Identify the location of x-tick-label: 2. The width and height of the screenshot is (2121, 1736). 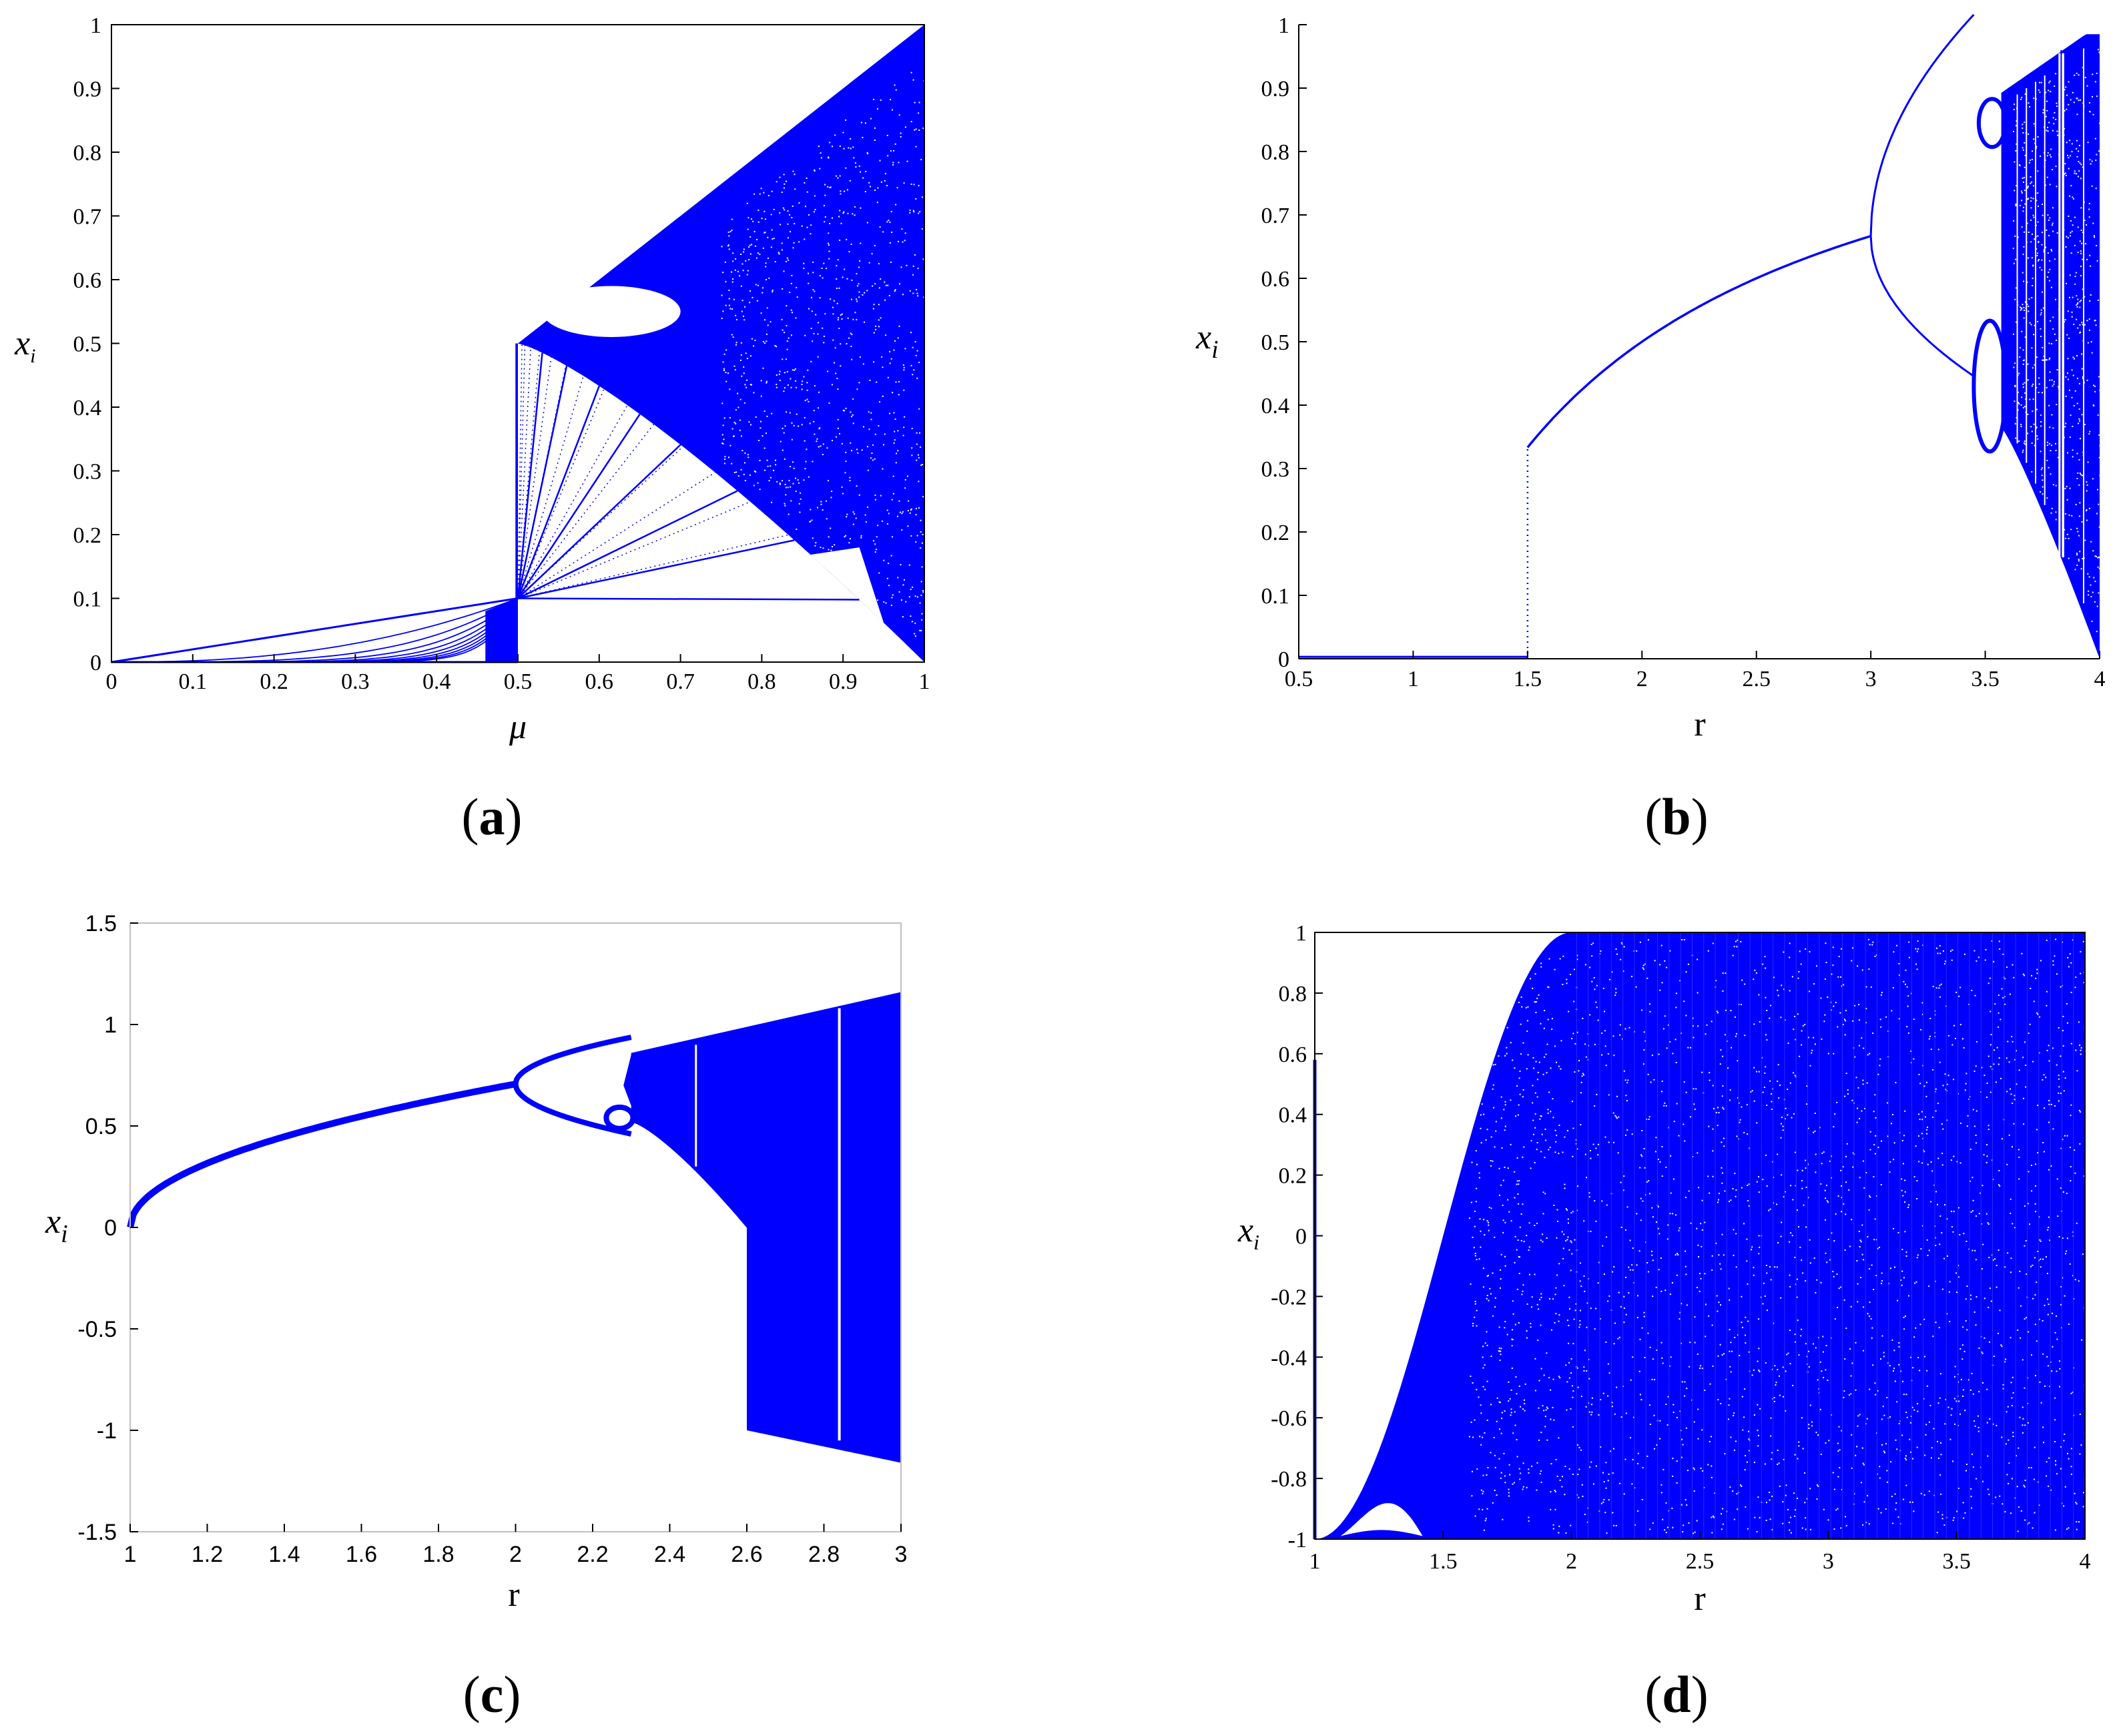
(1642, 679).